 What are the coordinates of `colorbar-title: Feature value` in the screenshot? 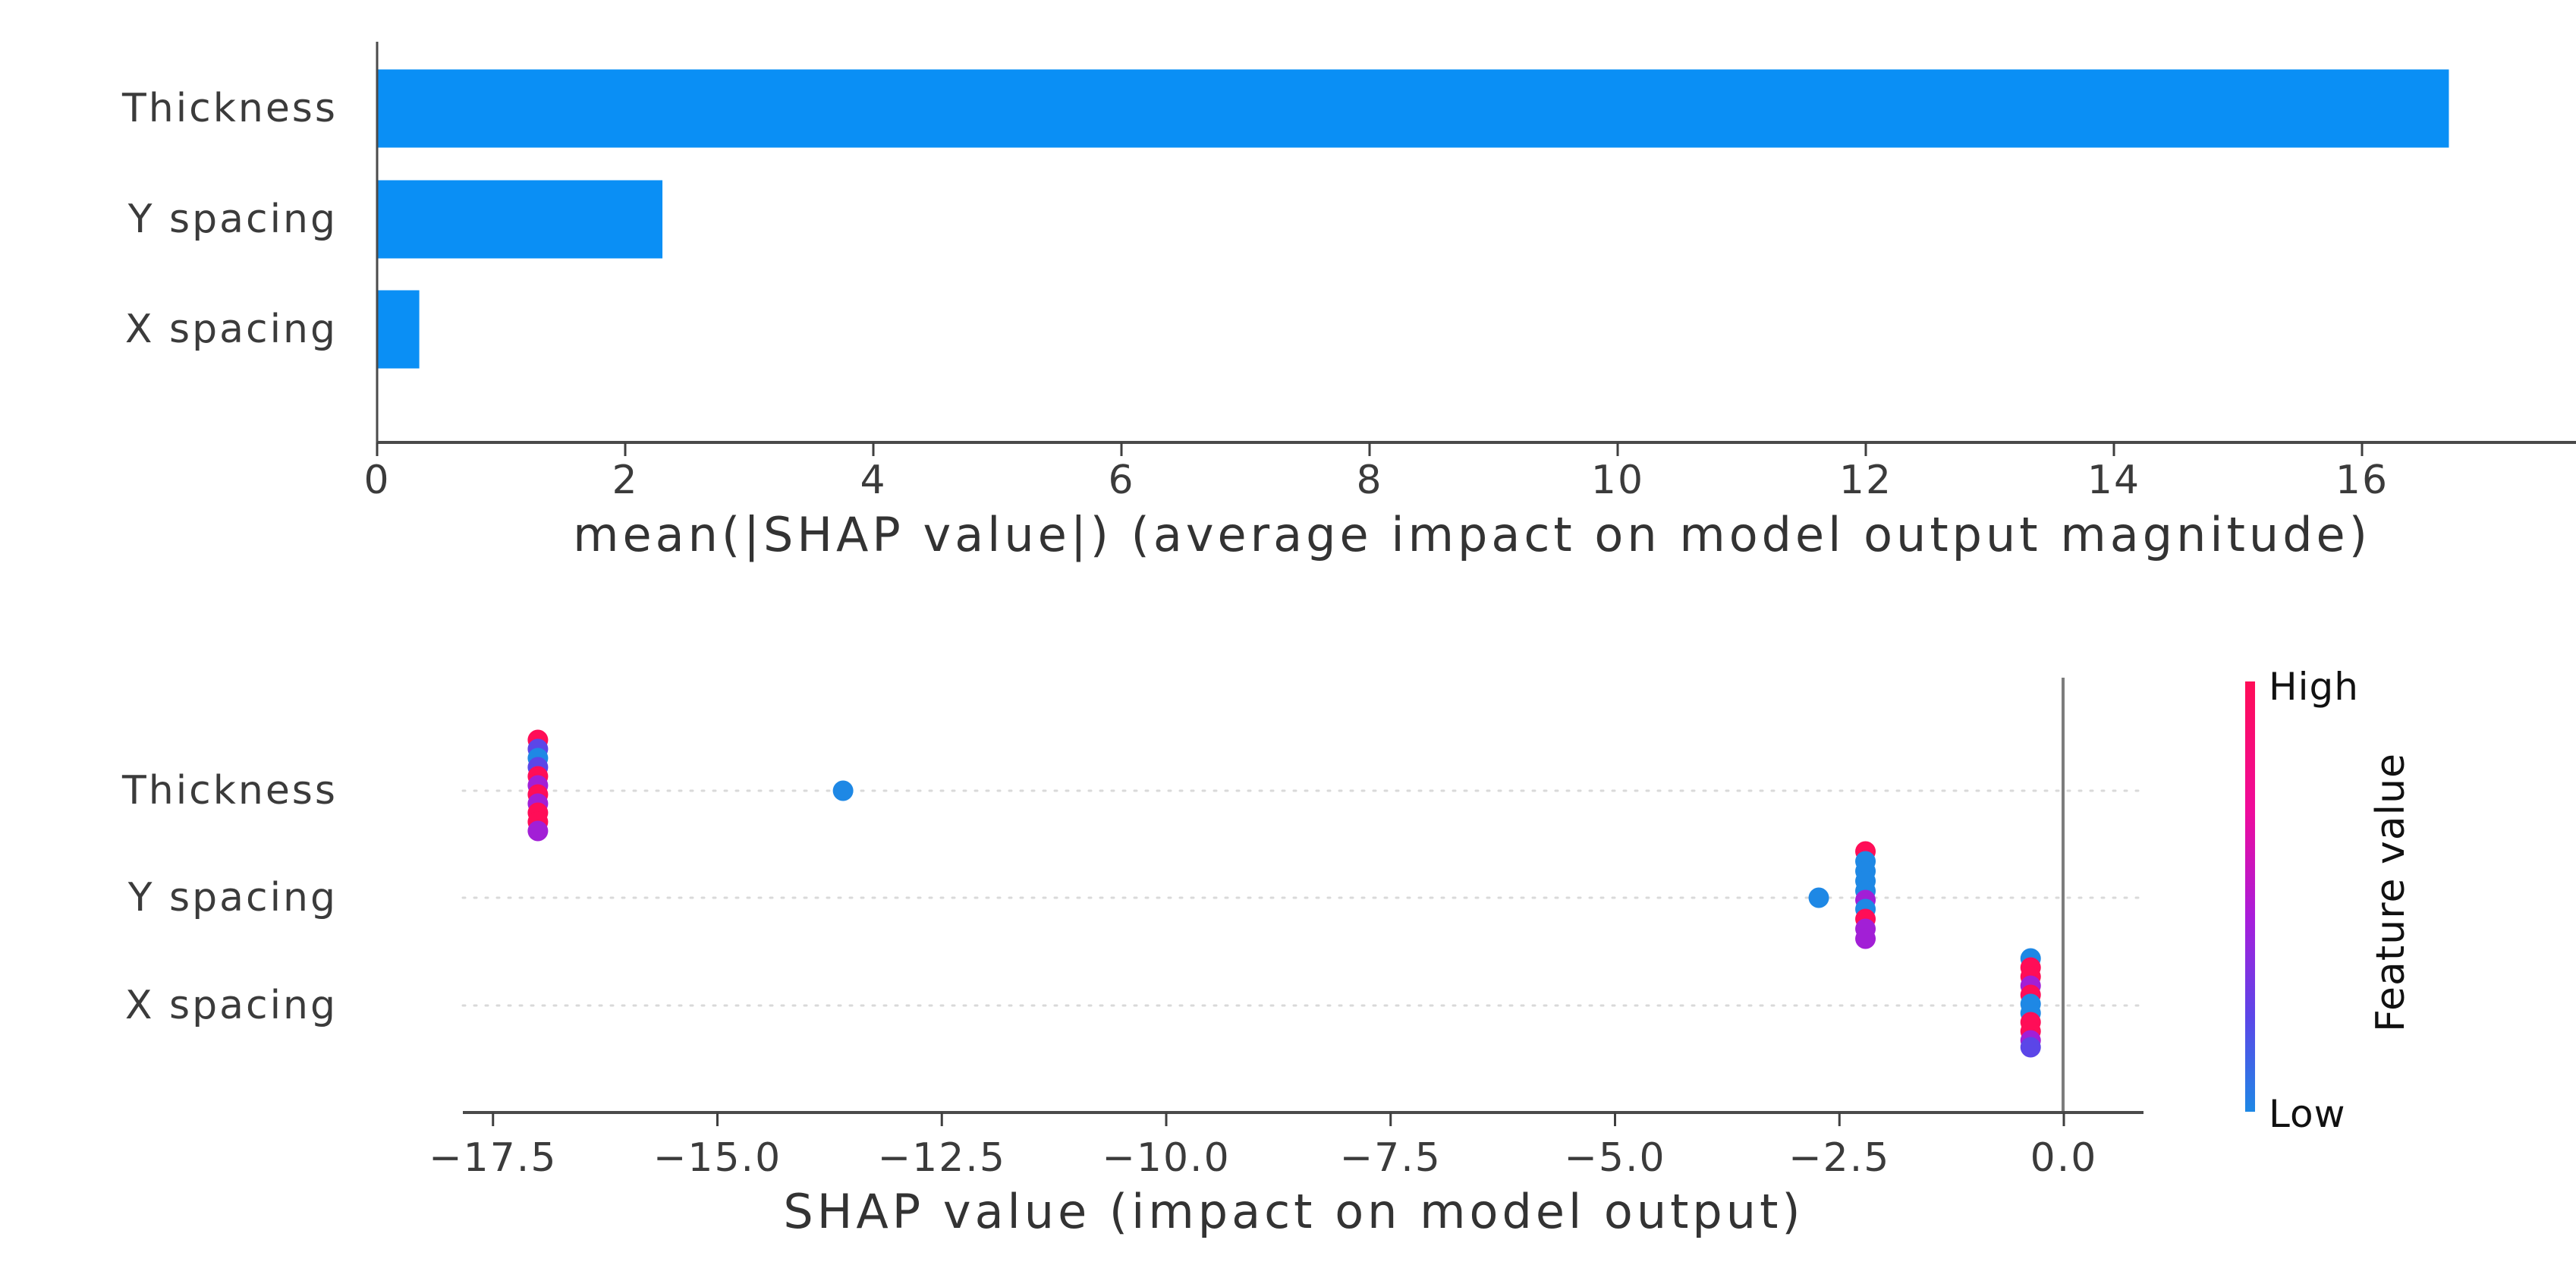 It's located at (2391, 893).